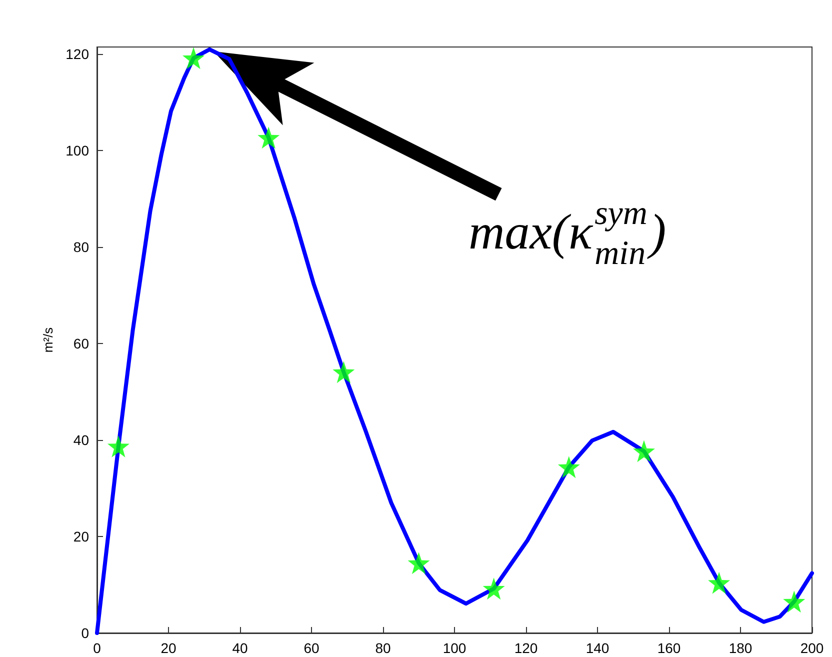 The image size is (832, 657). I want to click on x-tick-label: 100, so click(454, 648).